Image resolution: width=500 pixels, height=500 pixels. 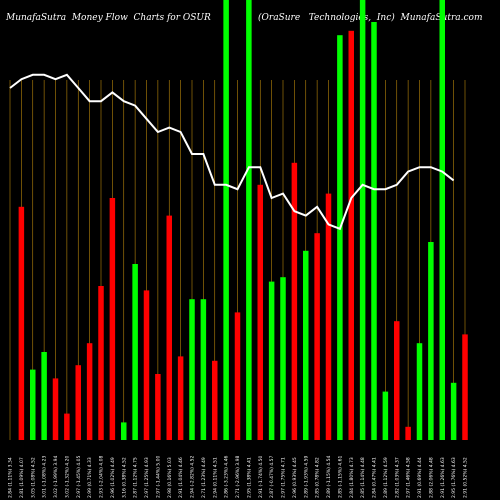 What do you see at coordinates (45, 477) in the screenshot?
I see `x-axis-label: 3.01 (-1.08%) 4.23` at bounding box center [45, 477].